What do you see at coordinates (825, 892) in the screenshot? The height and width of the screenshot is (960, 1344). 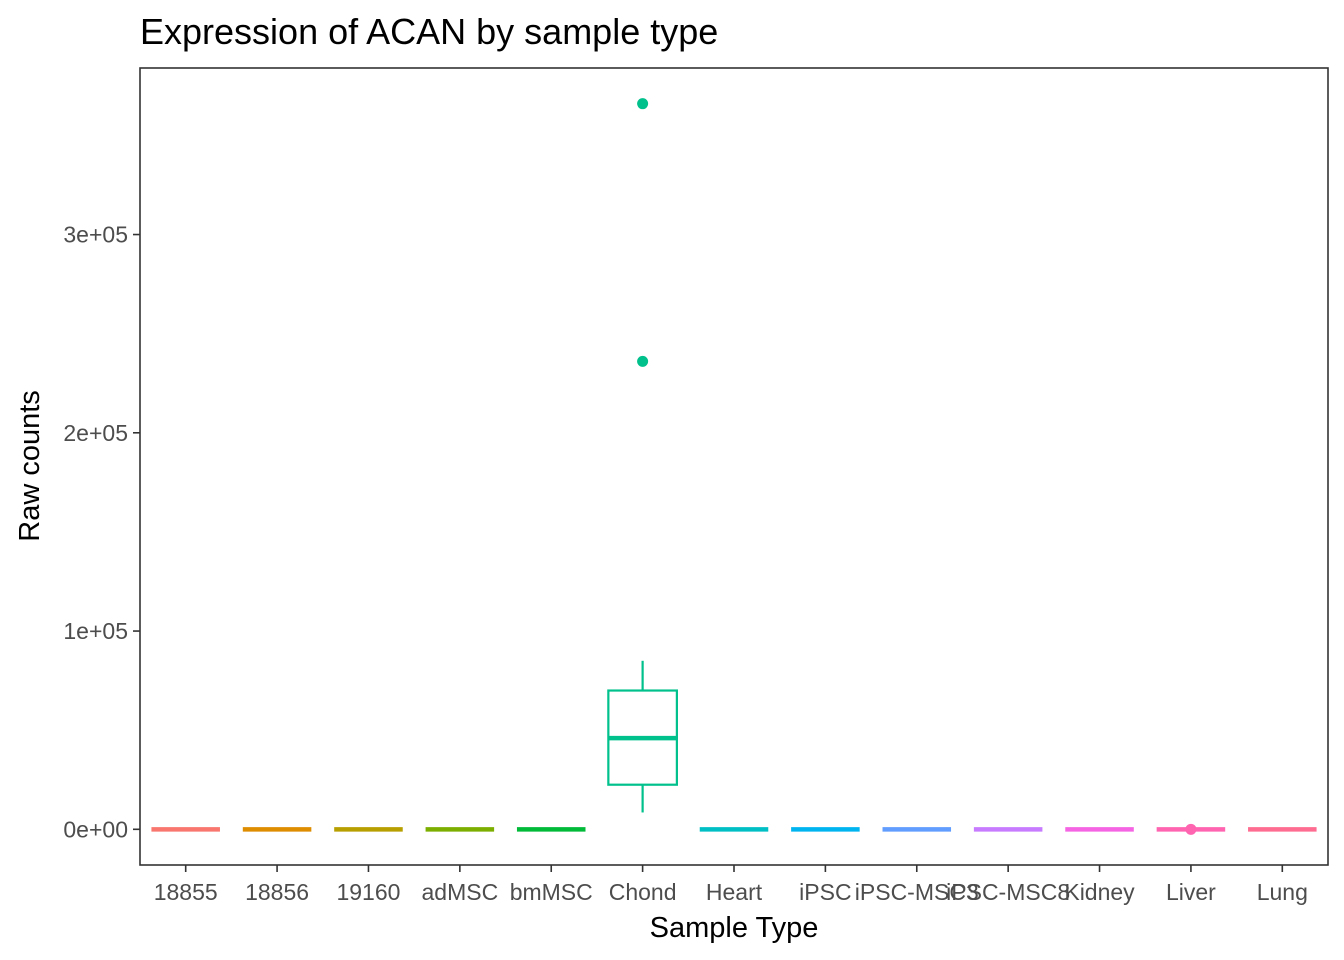 I see `x-tick-label: iPSC` at bounding box center [825, 892].